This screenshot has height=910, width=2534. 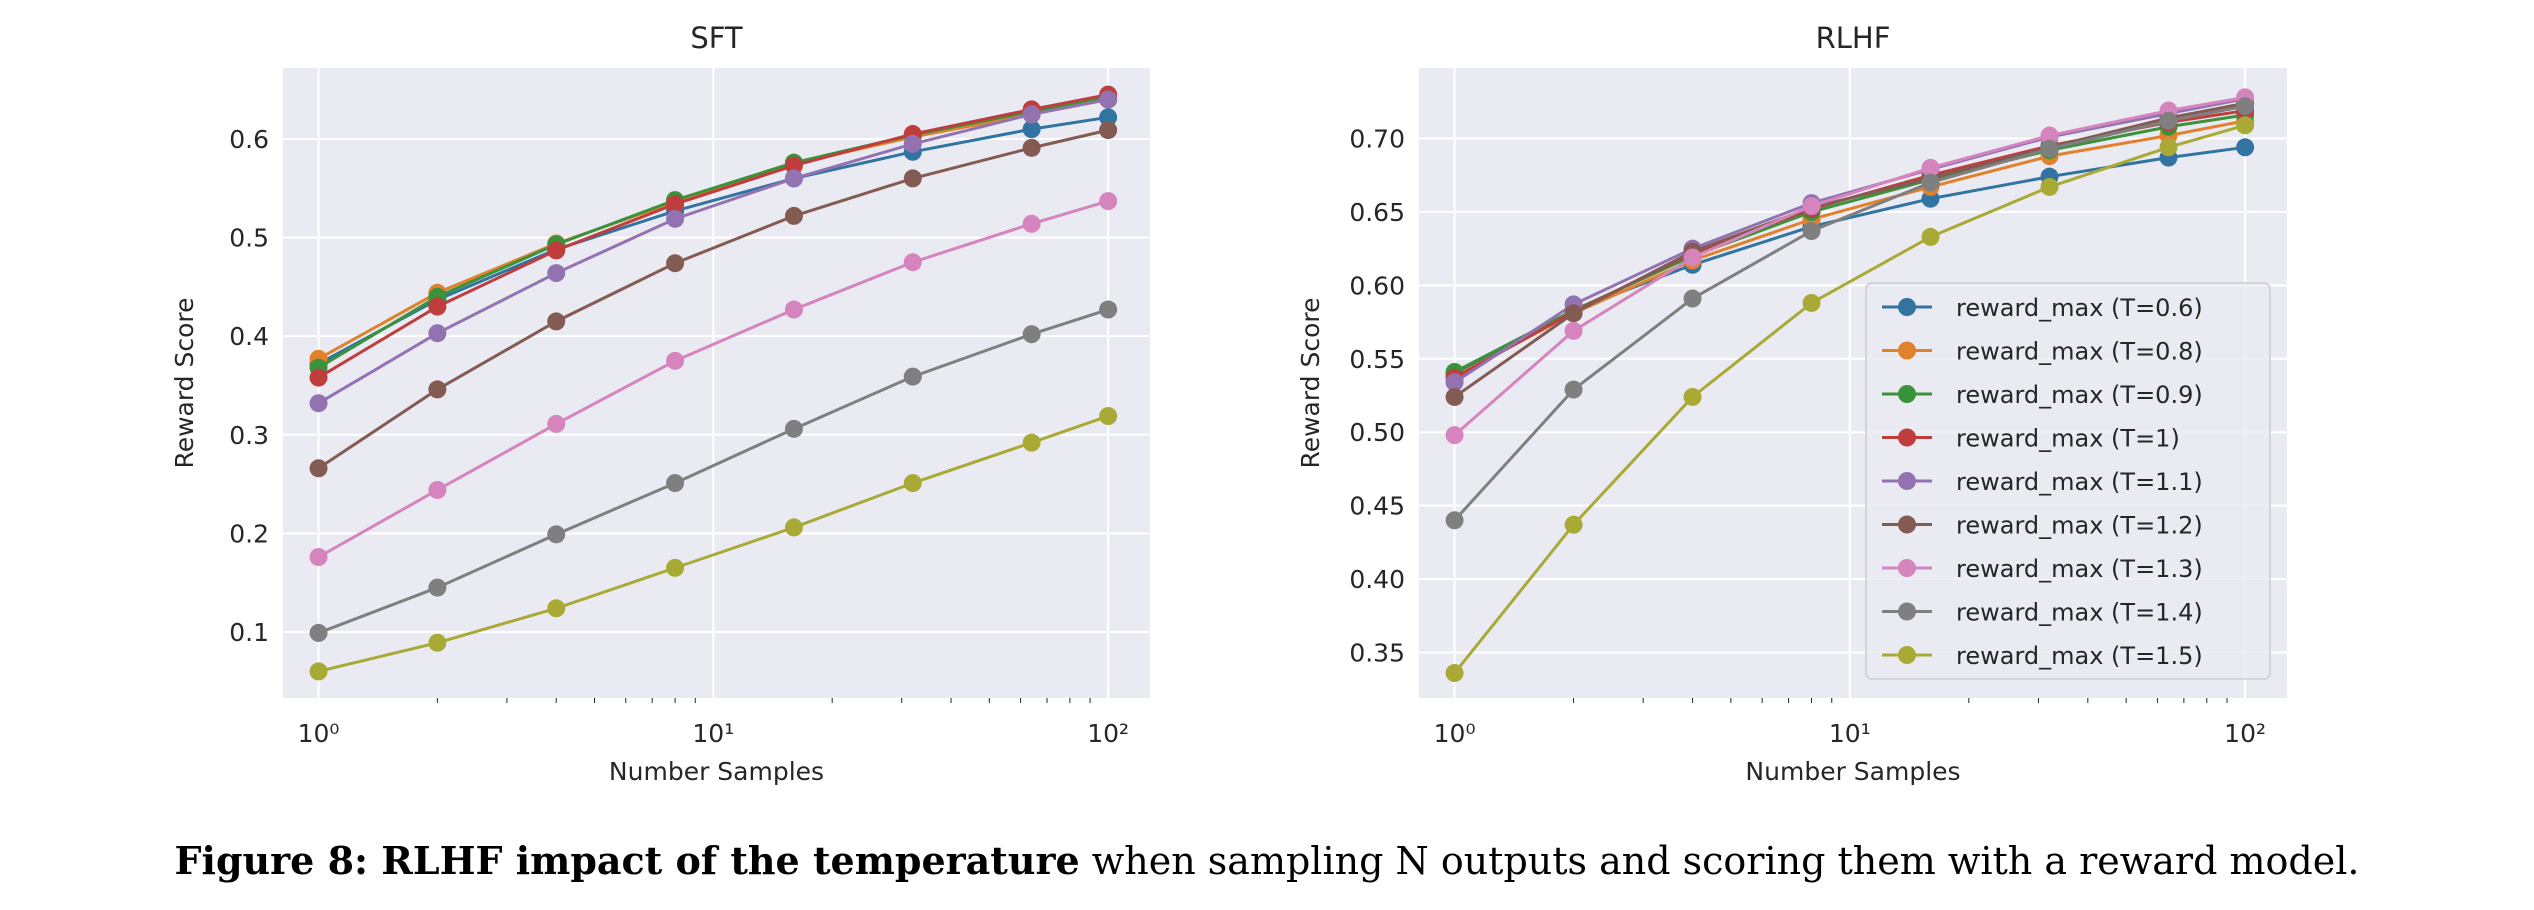 What do you see at coordinates (184, 382) in the screenshot?
I see `y-axis-label: Reward Score` at bounding box center [184, 382].